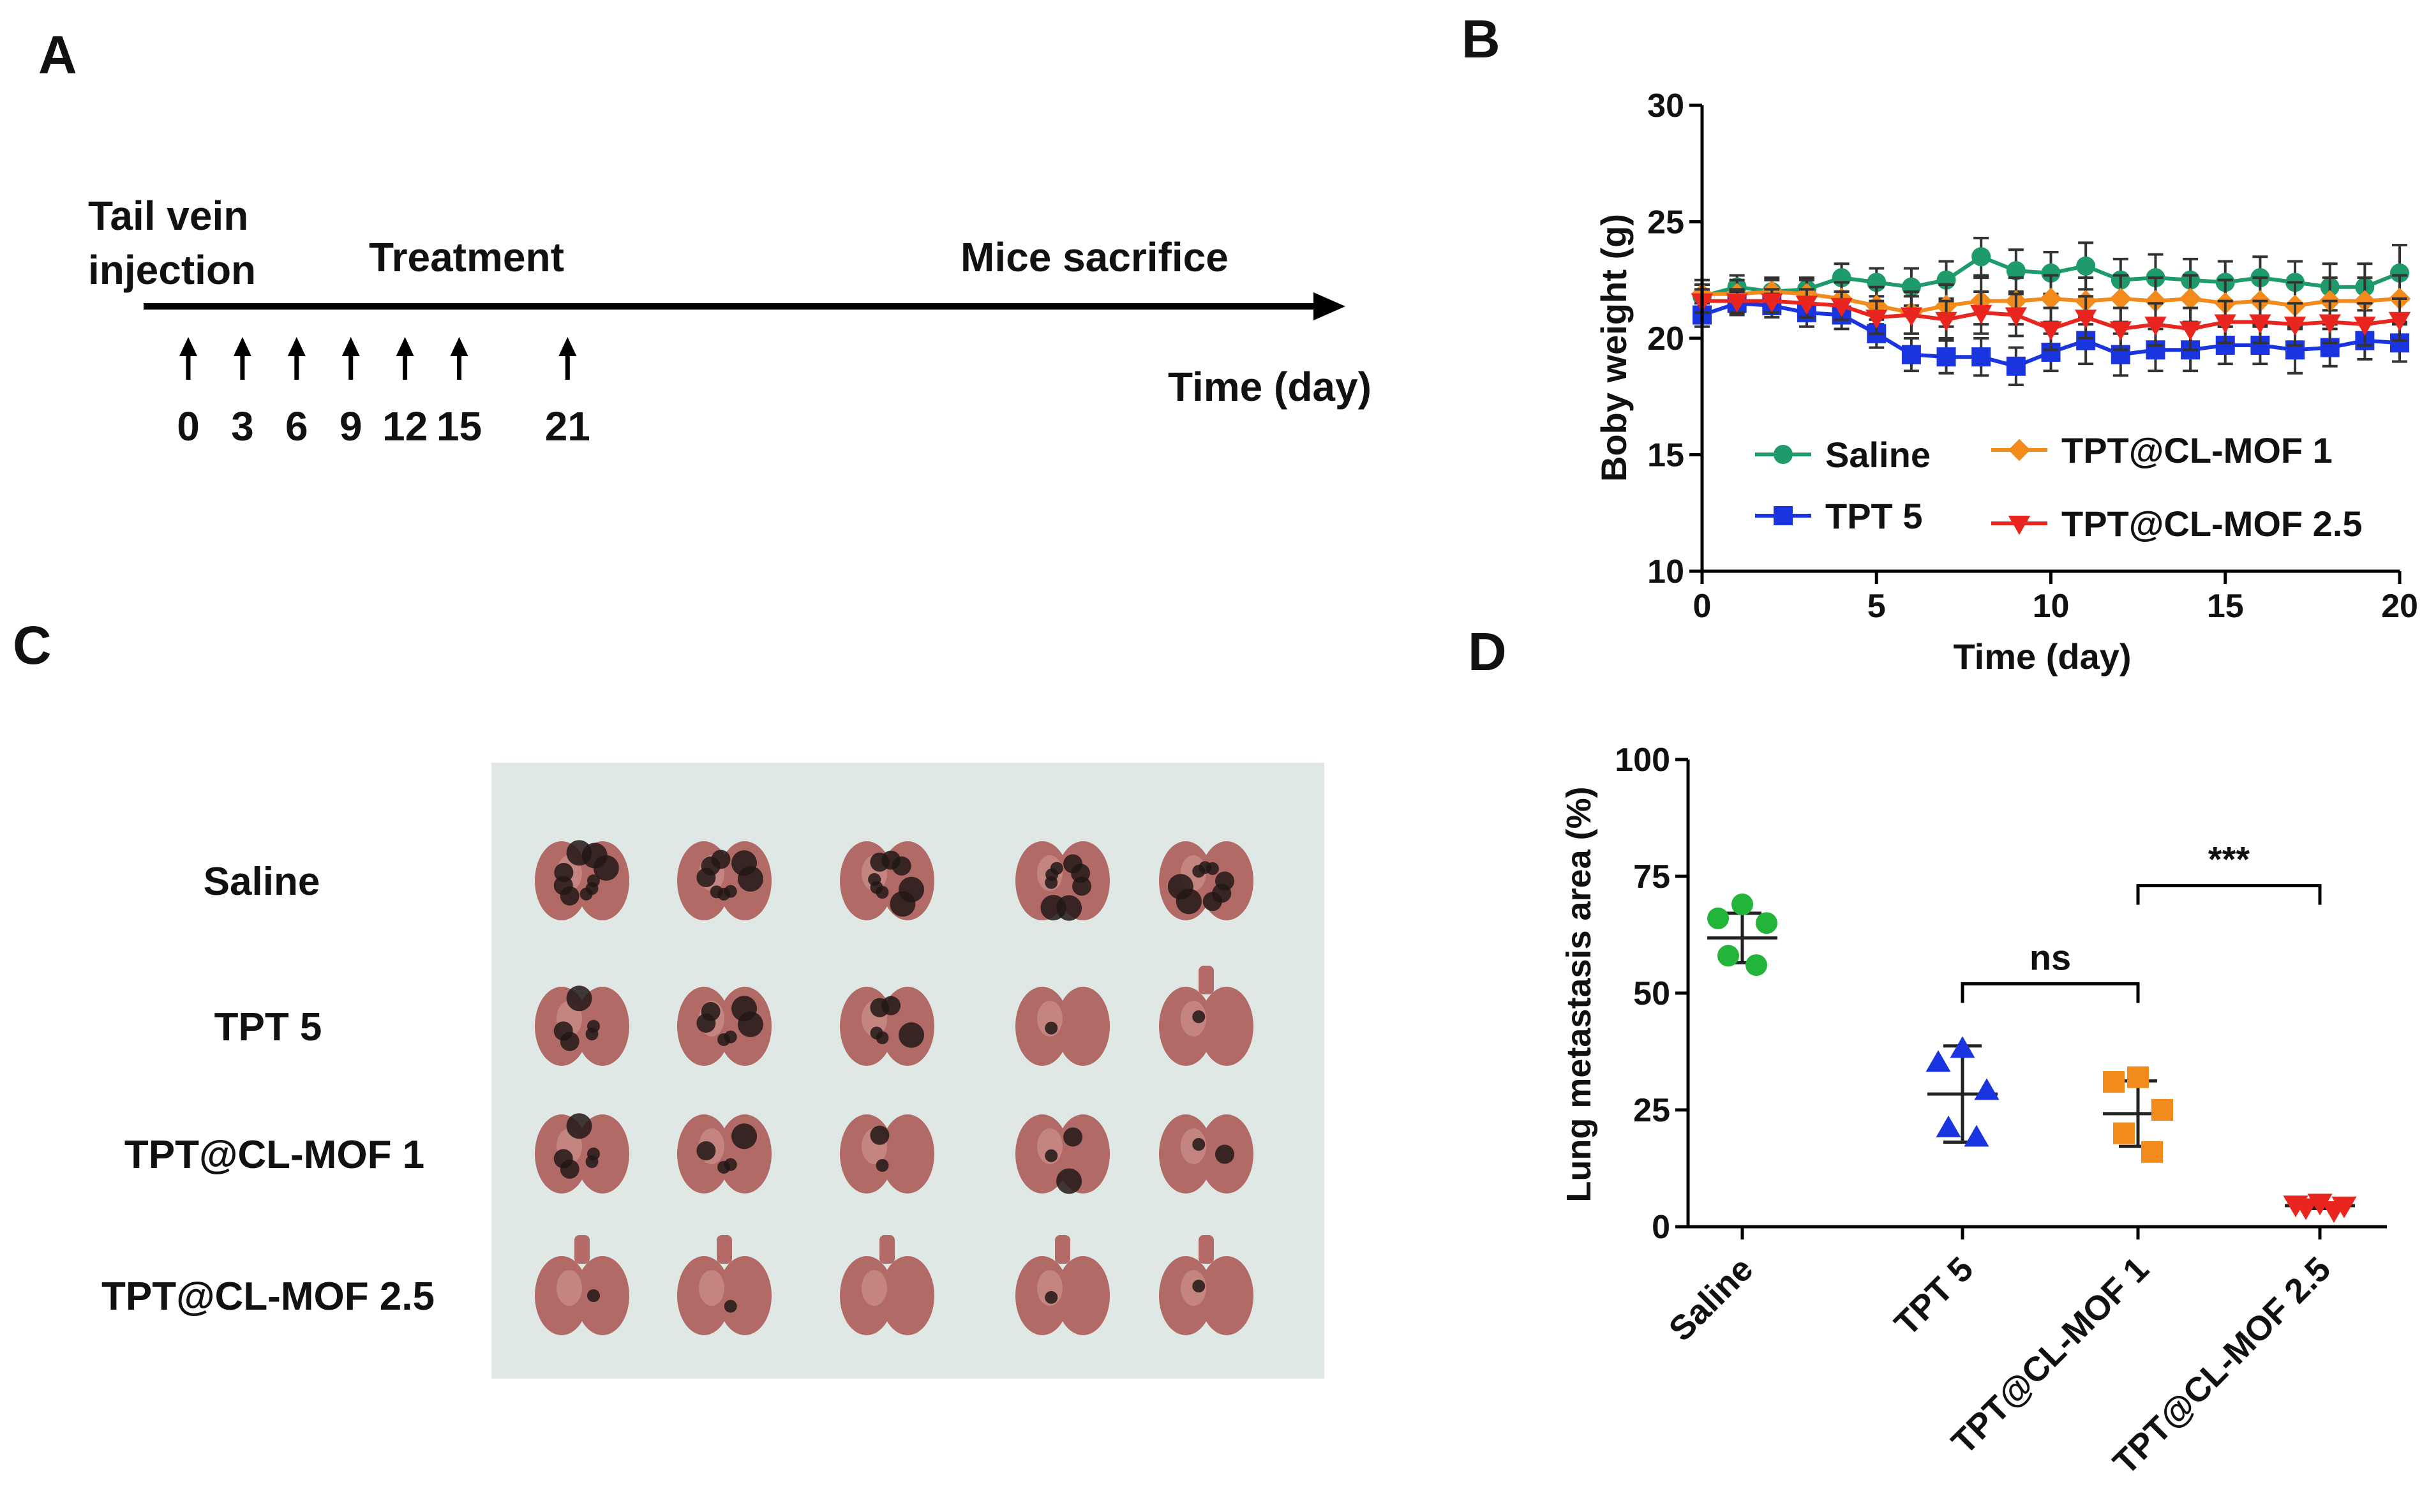  Describe the element at coordinates (1329, 306) in the screenshot. I see `timeline-axis-arrowhead` at that location.